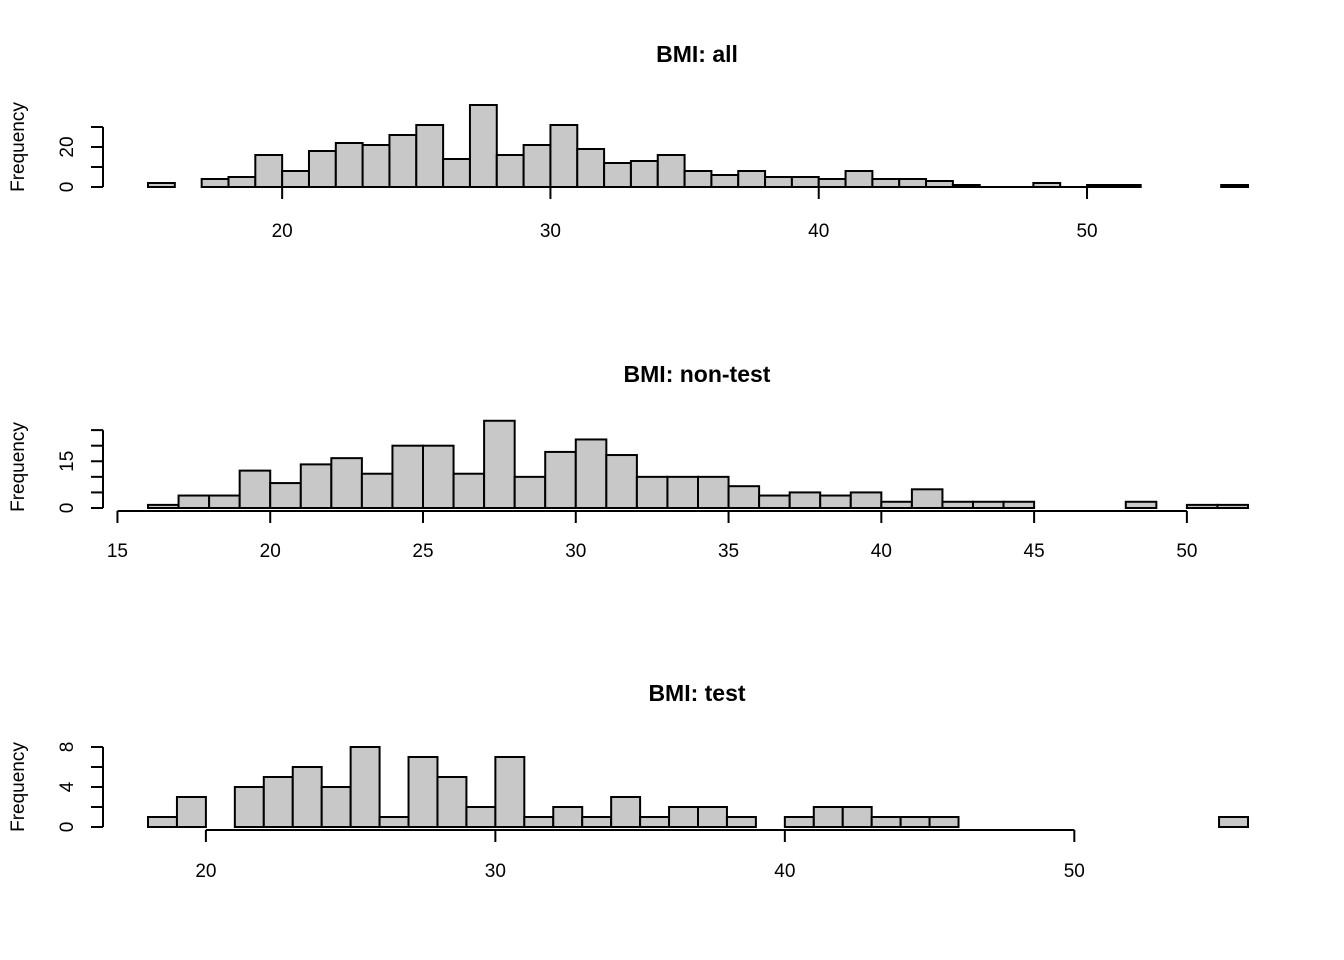 This screenshot has width=1344, height=960. Describe the element at coordinates (1034, 551) in the screenshot. I see `x-tick-label: 45` at that location.